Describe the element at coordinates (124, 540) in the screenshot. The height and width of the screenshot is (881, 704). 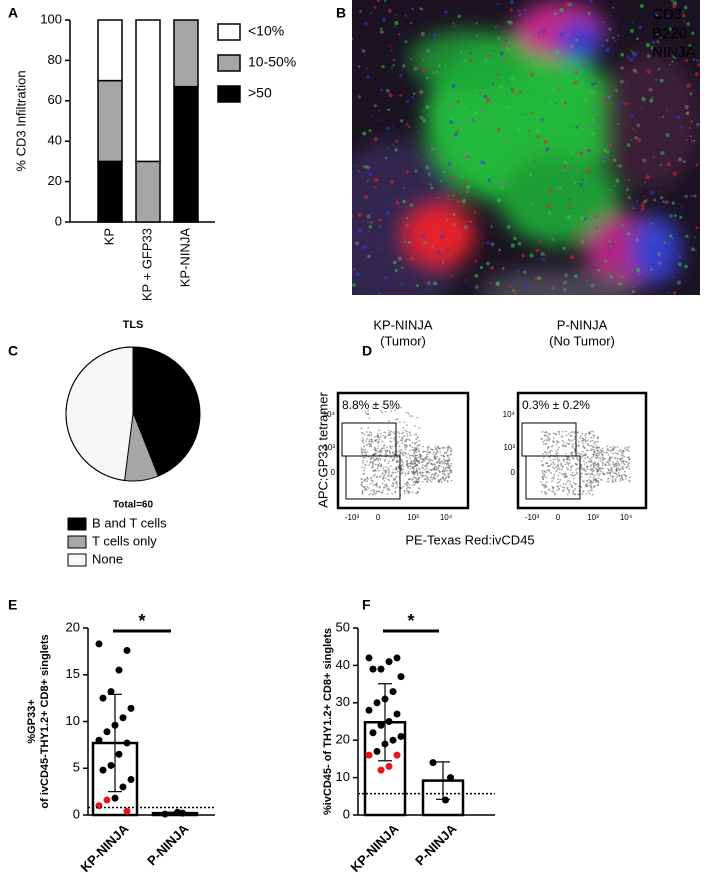
I see `legend-label: T cells only` at that location.